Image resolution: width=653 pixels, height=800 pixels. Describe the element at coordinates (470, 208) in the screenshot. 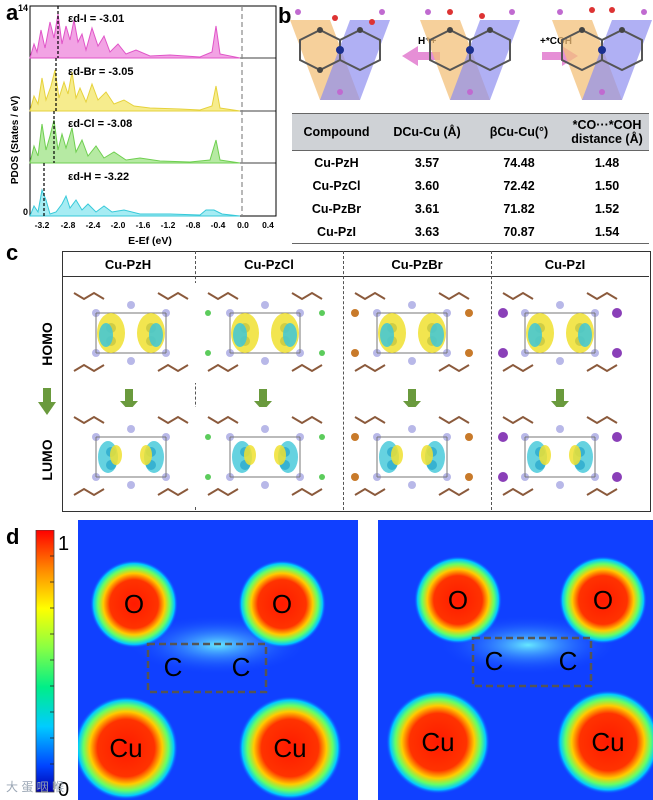

I see `table-row: Cu-PzBr 3.61 71.82 1.52` at that location.